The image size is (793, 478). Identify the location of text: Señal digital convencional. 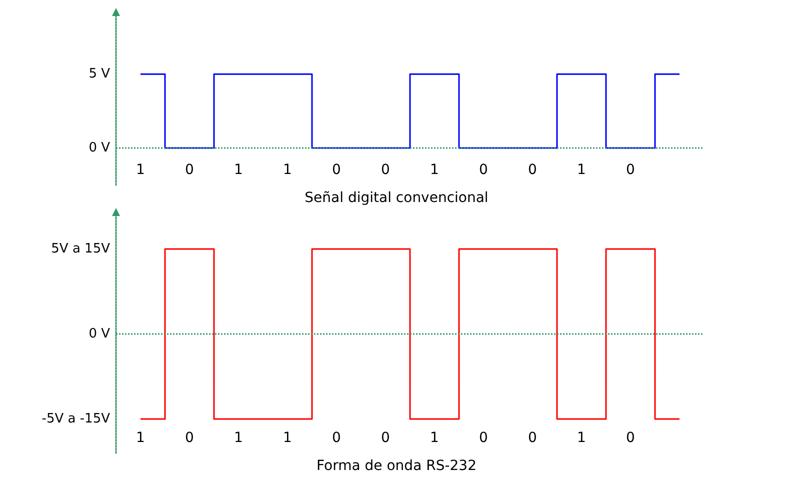
(396, 198).